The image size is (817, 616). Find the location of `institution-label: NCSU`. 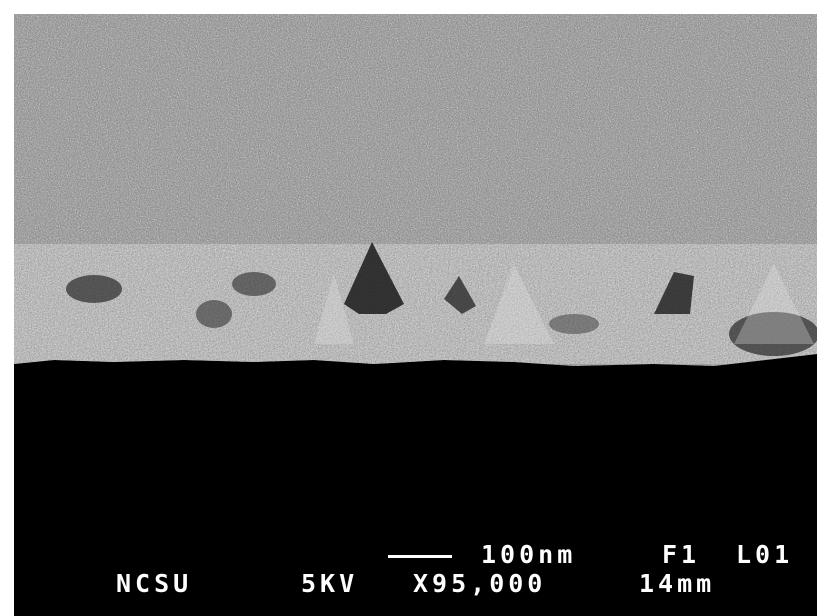

institution-label: NCSU is located at coordinates (154, 583).